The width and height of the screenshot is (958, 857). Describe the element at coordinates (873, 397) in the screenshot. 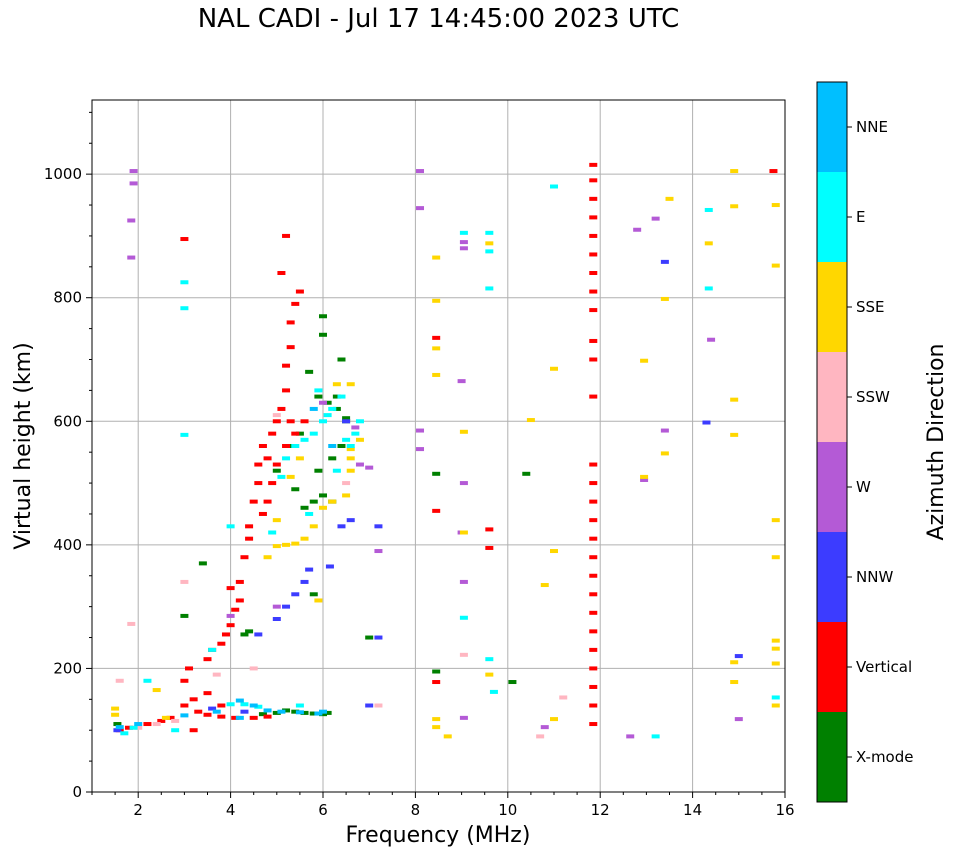

I see `colorbar-tick-label: SSW` at that location.